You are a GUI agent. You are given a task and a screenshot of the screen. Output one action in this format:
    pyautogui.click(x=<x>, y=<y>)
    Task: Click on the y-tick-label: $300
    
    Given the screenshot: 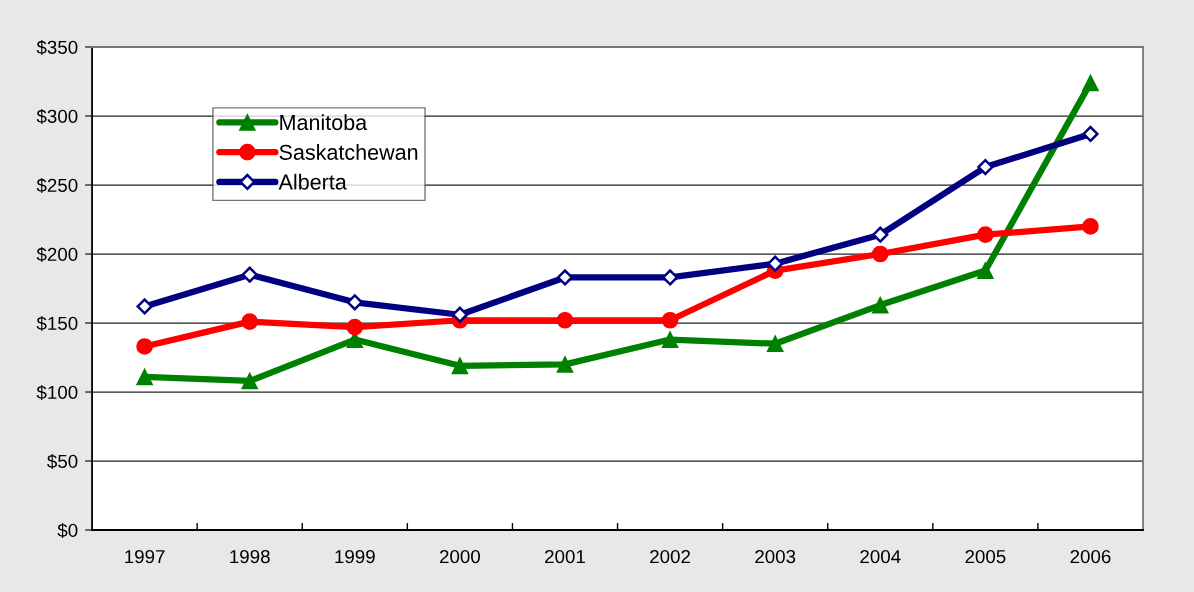 What is the action you would take?
    pyautogui.click(x=57, y=116)
    